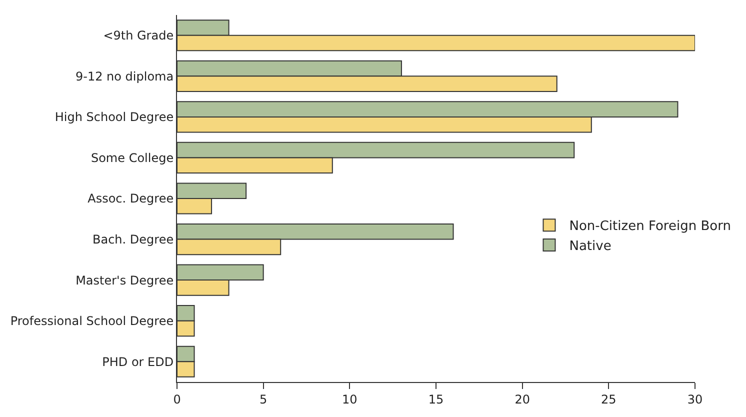  Describe the element at coordinates (114, 117) in the screenshot. I see `y-tick-label: High School Degree` at that location.